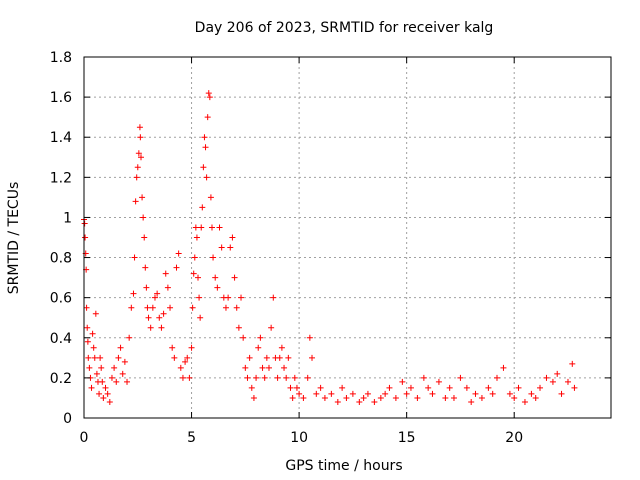 The width and height of the screenshot is (640, 480). Describe the element at coordinates (14, 238) in the screenshot. I see `y-axis-label: SRMTID / TECUs` at that location.